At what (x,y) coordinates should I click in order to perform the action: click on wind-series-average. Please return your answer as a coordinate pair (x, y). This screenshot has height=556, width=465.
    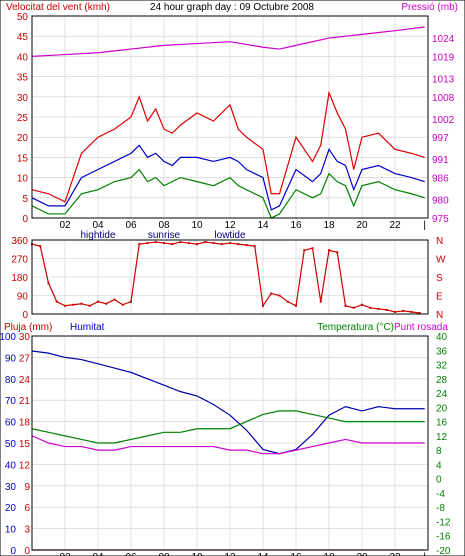
    Looking at the image, I should click on (228, 177).